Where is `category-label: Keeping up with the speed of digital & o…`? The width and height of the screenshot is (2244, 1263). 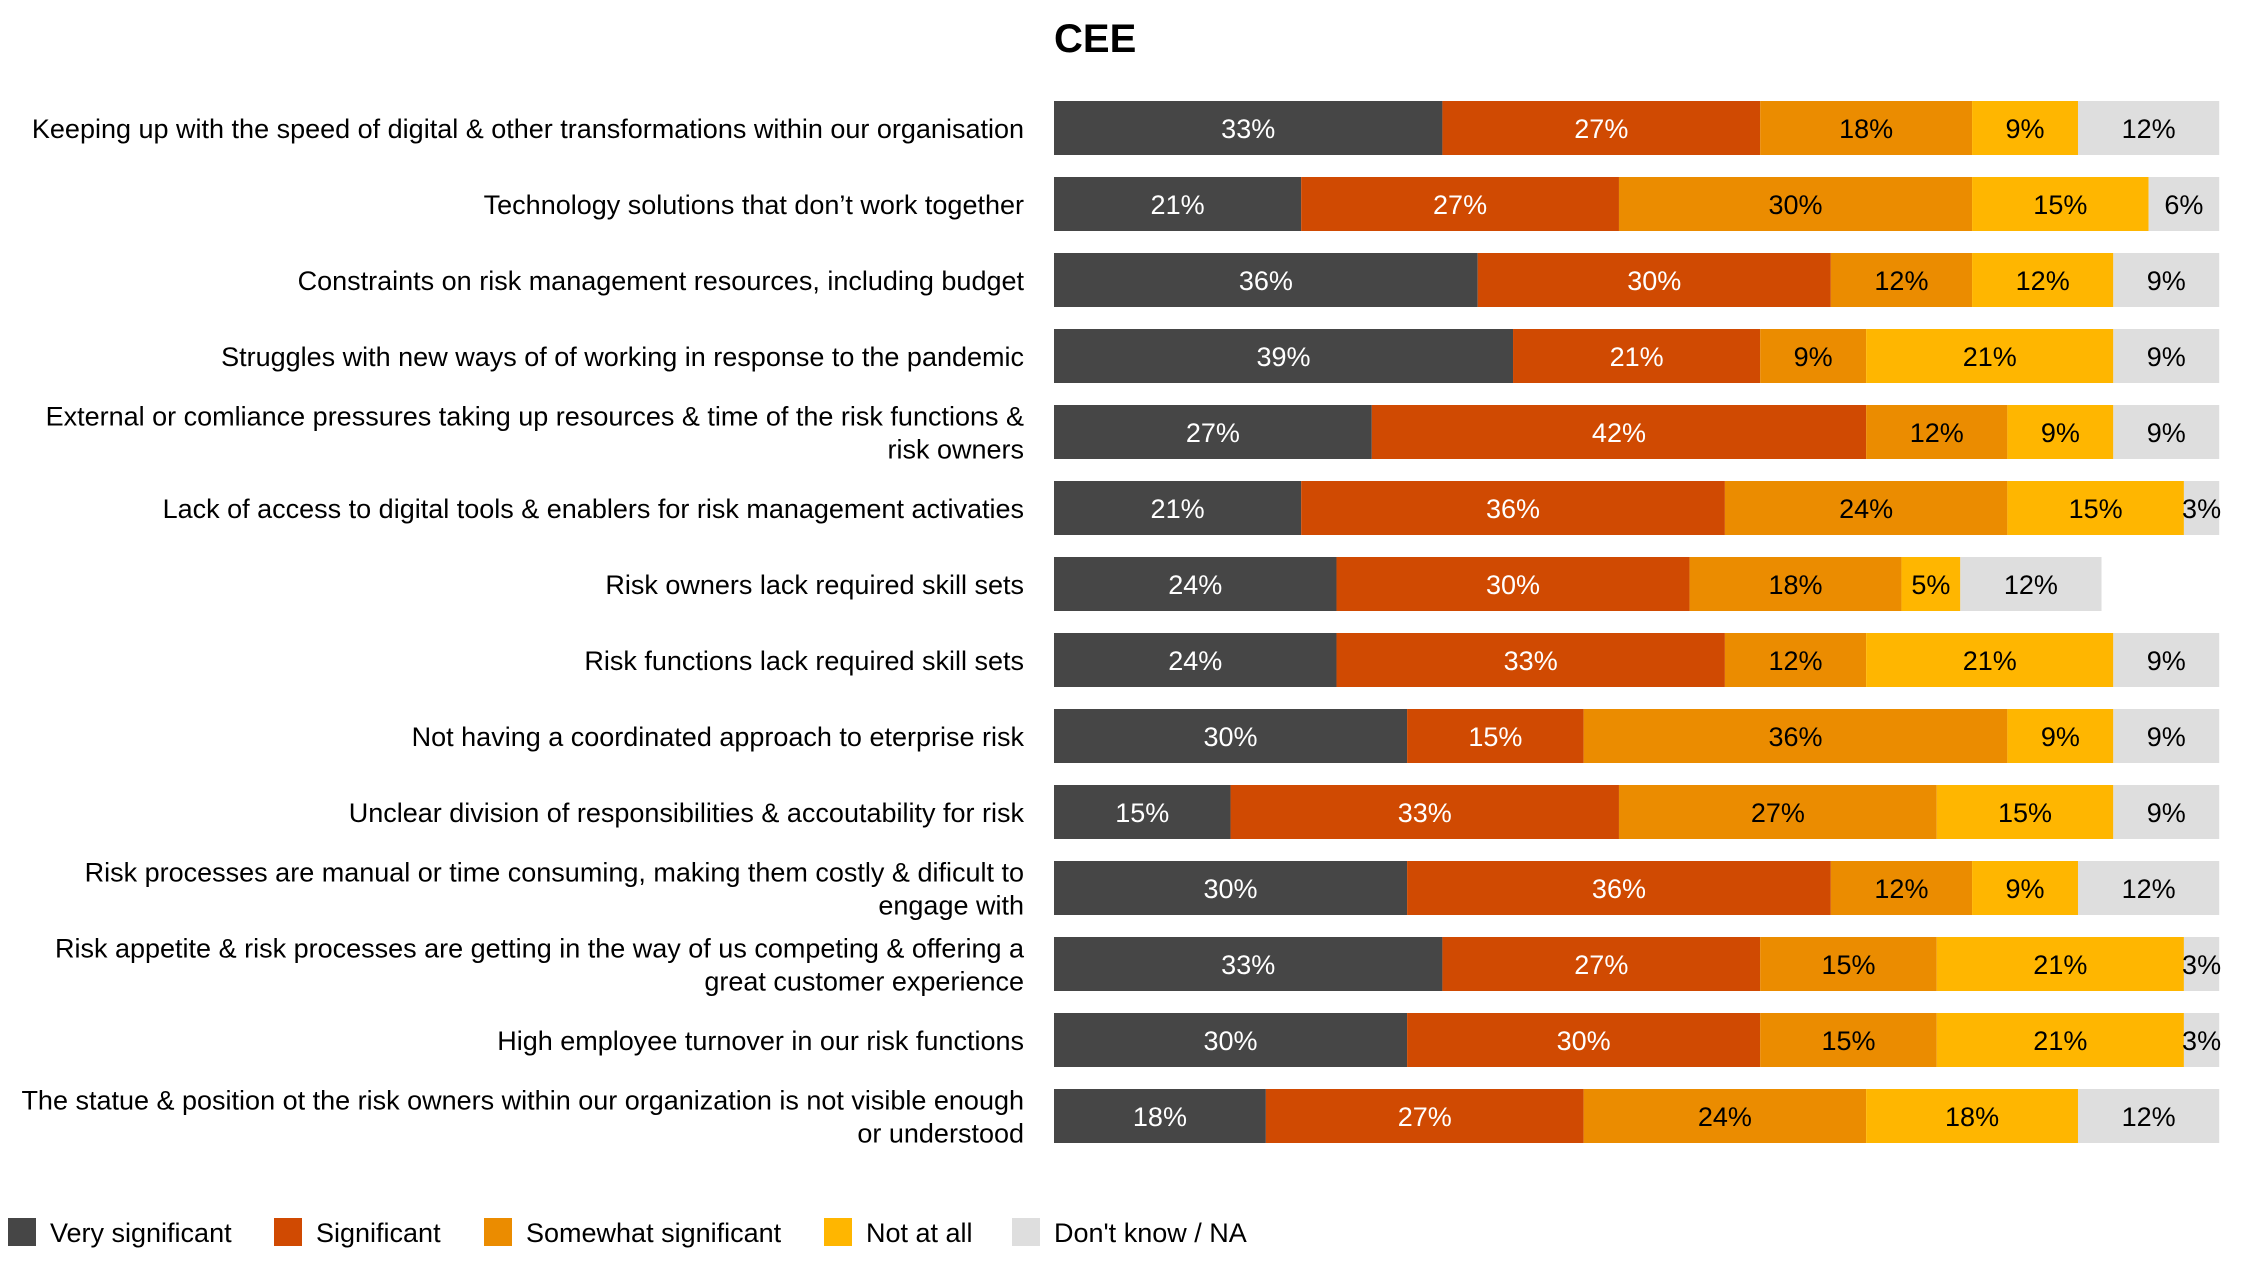 category-label: Keeping up with the speed of digital & o… is located at coordinates (528, 129).